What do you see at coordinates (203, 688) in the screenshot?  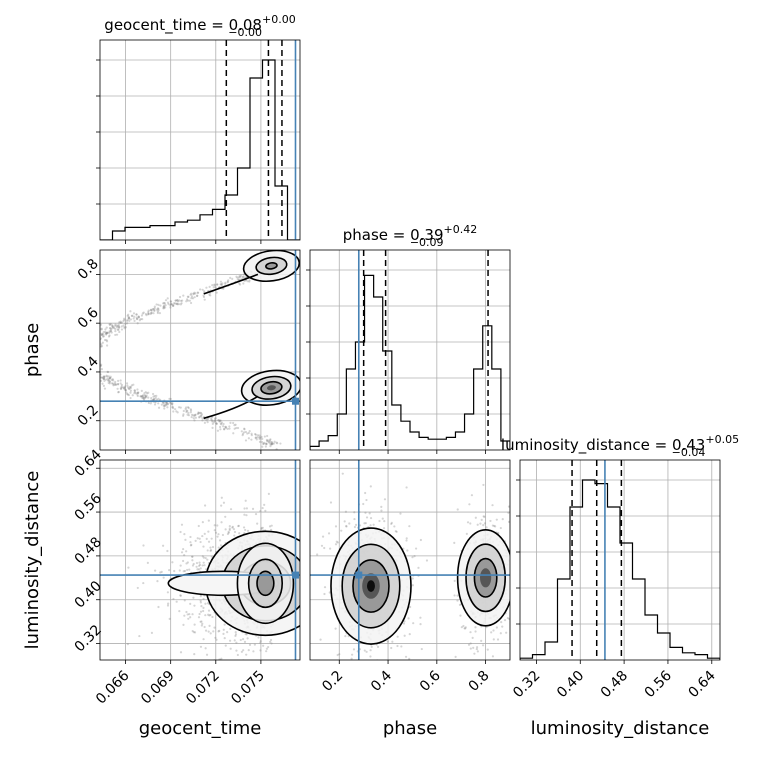 I see `x-tick-label: 0.072` at bounding box center [203, 688].